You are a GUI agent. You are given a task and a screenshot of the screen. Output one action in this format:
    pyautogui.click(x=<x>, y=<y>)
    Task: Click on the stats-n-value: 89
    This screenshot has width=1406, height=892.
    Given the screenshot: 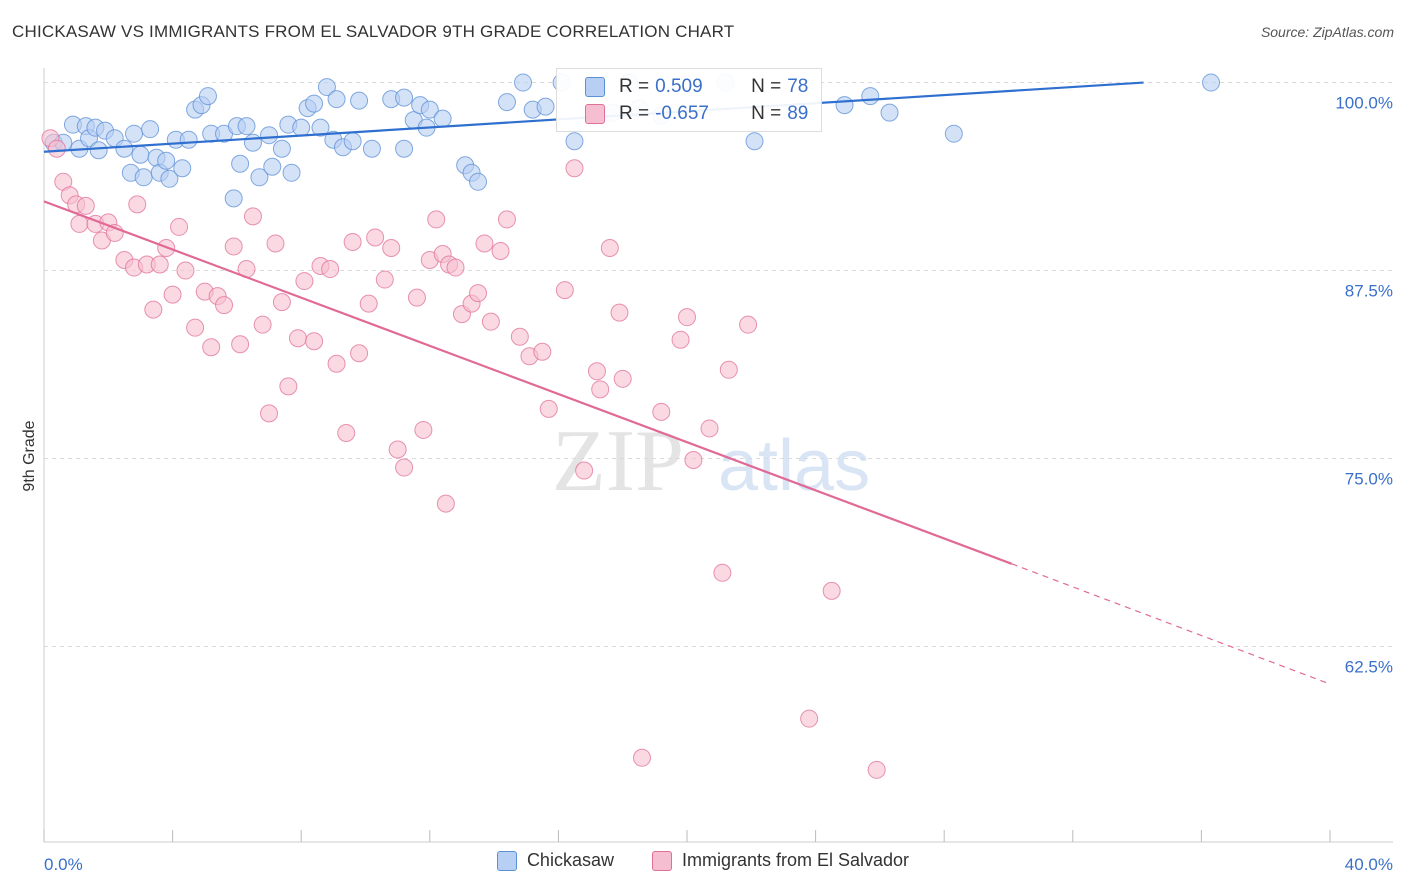 What is the action you would take?
    pyautogui.click(x=798, y=113)
    